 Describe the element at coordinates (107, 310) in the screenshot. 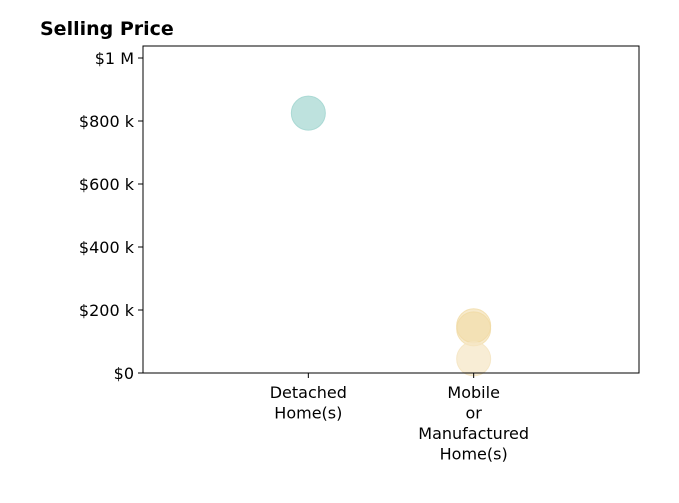

I see `y-tick-label-1: $200 k` at that location.